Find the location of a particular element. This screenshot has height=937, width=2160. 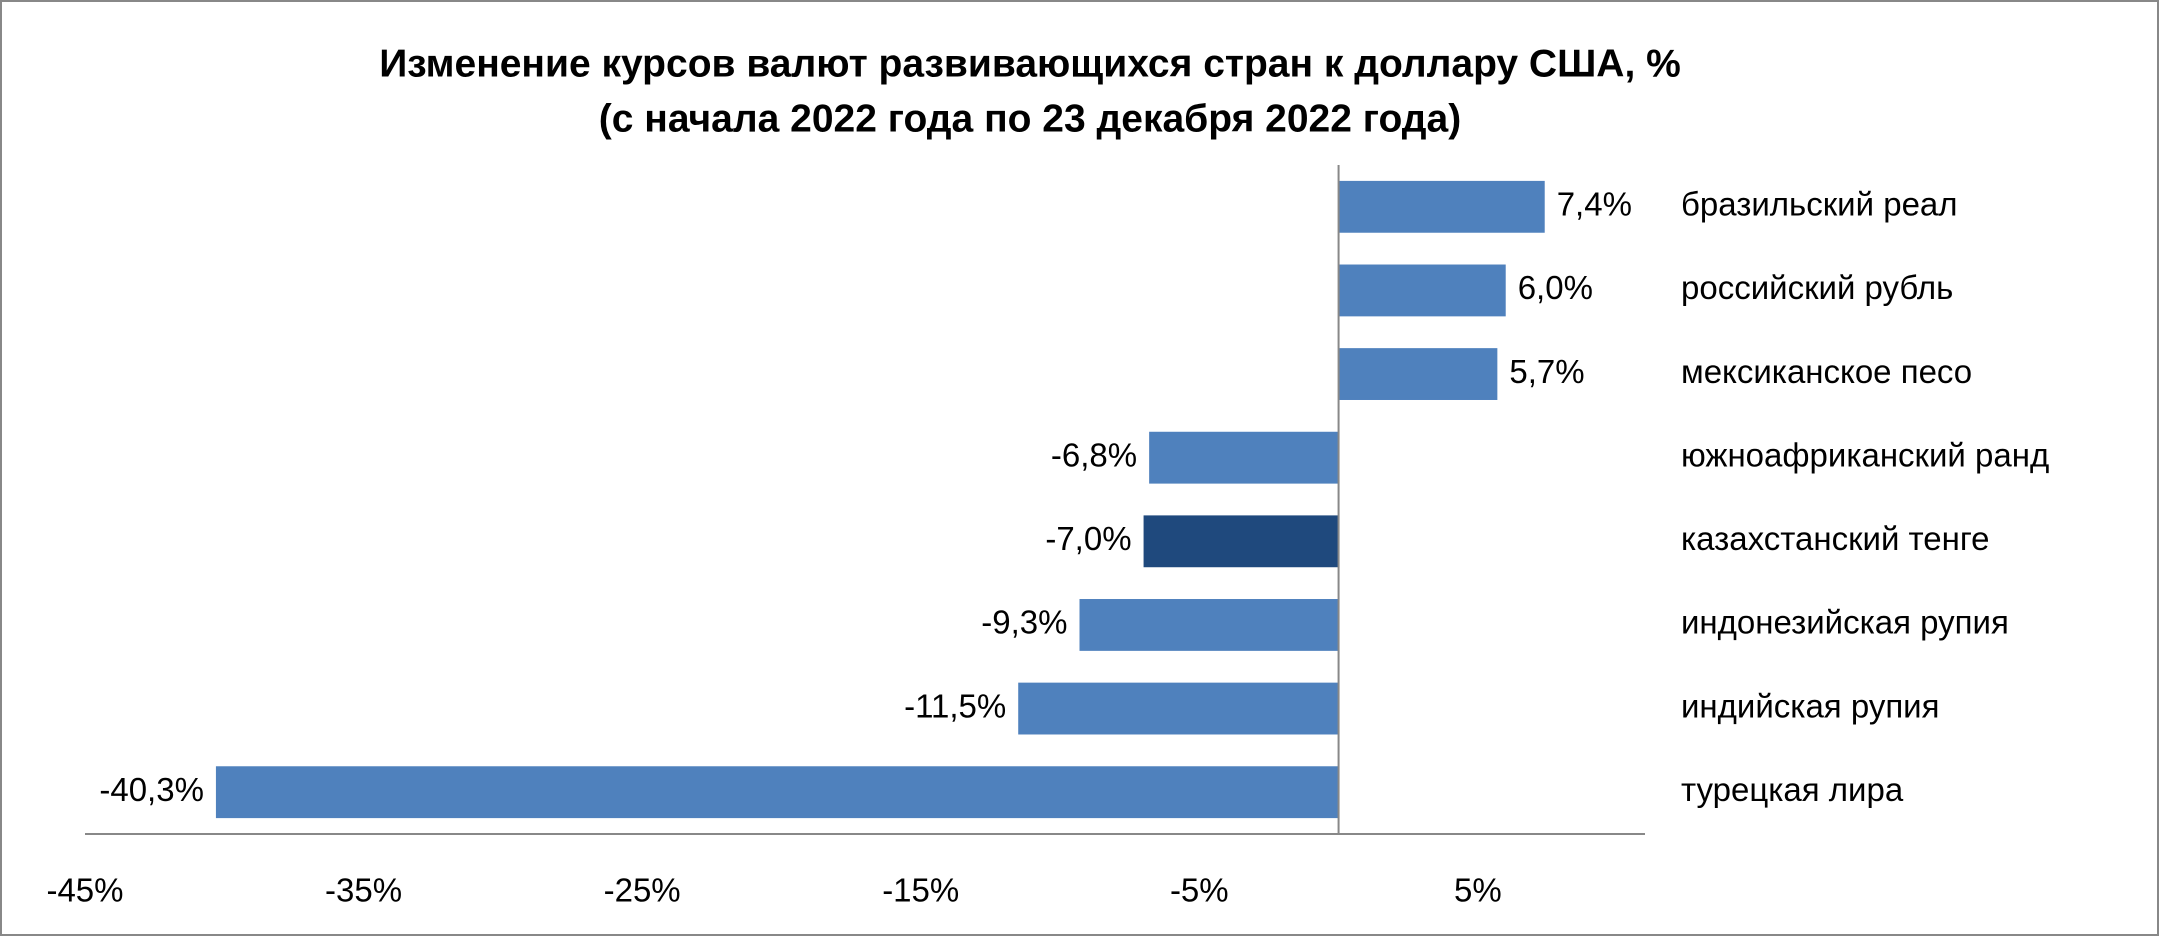

x-tick-label: -35% is located at coordinates (363, 890).